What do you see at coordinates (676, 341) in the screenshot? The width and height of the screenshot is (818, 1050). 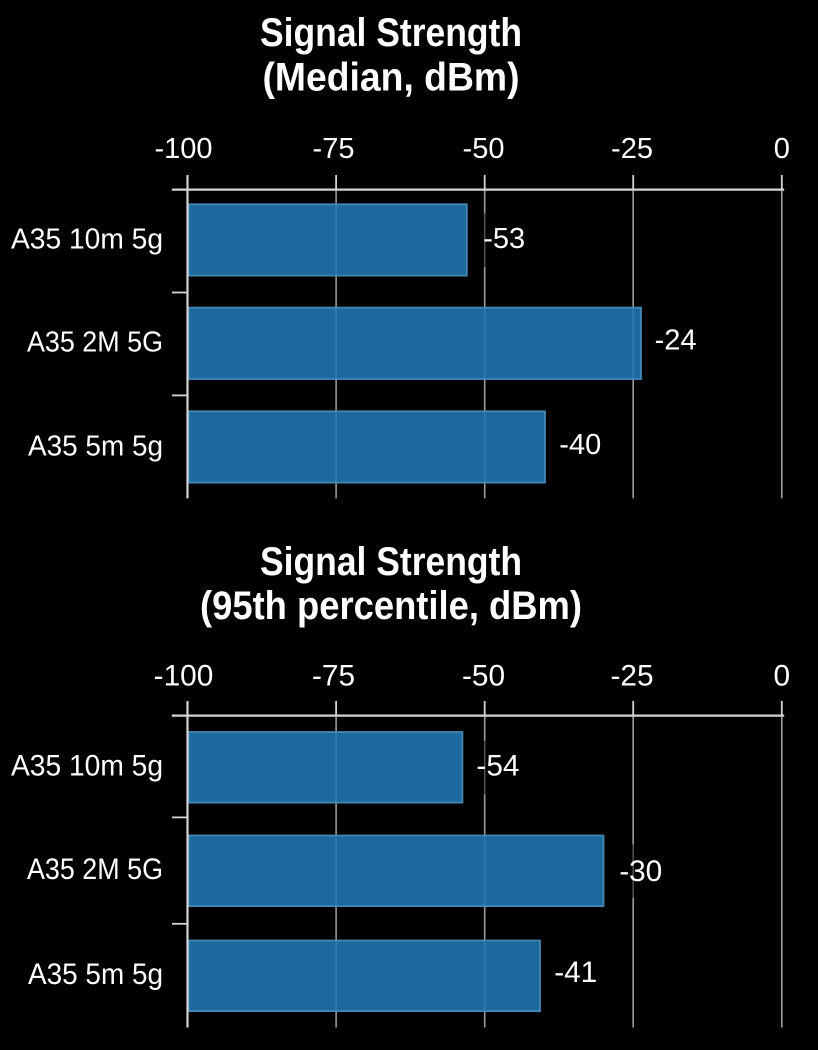 I see `svg-text: -24` at bounding box center [676, 341].